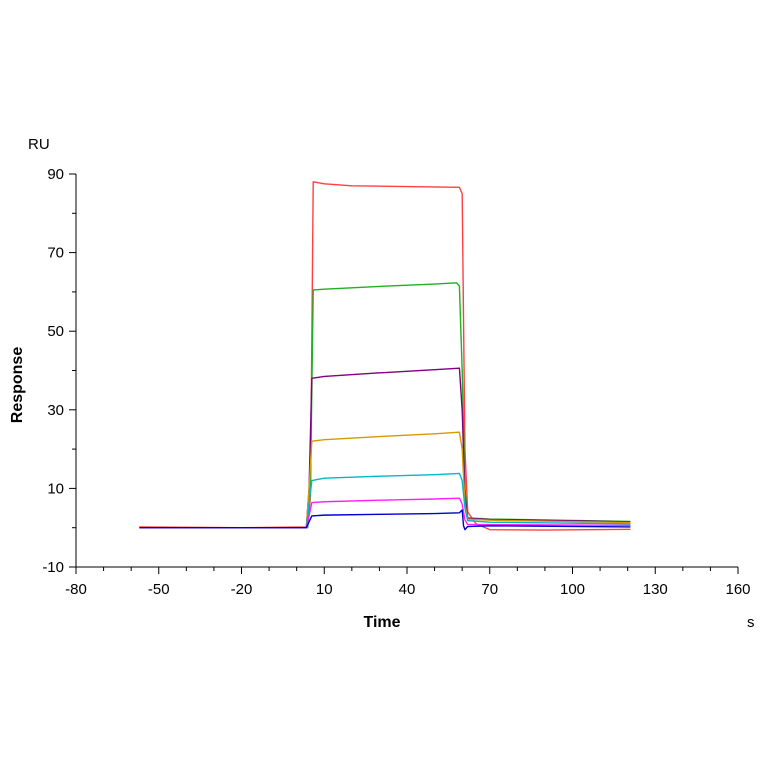 The height and width of the screenshot is (769, 764). I want to click on y-tick-label: 30, so click(55, 410).